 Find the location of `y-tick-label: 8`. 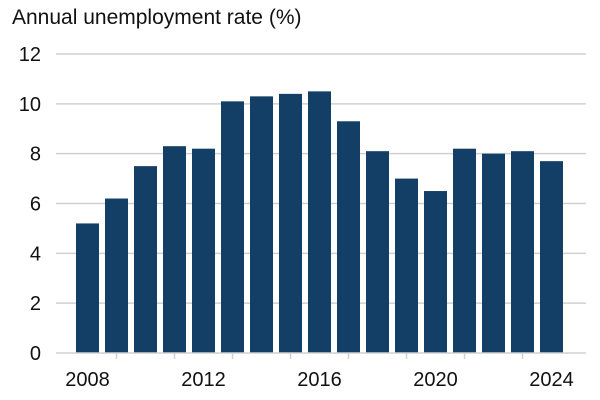

y-tick-label: 8 is located at coordinates (35, 155).